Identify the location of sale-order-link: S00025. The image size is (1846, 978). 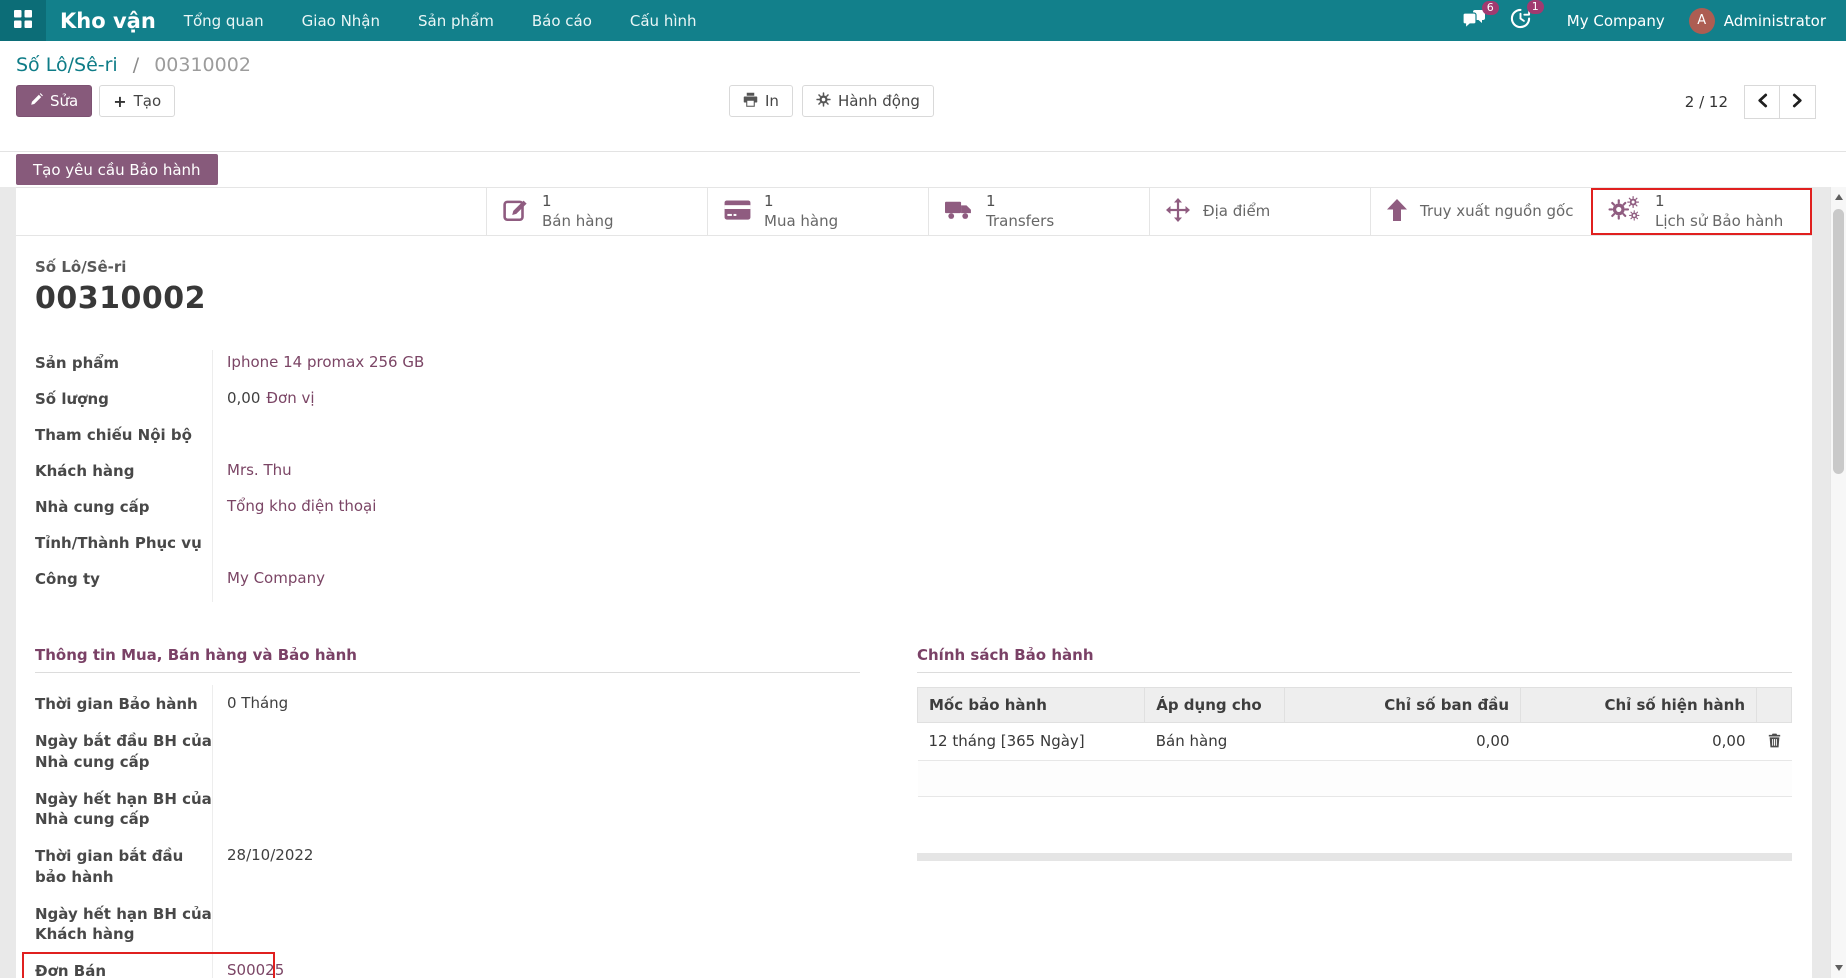
(256, 969).